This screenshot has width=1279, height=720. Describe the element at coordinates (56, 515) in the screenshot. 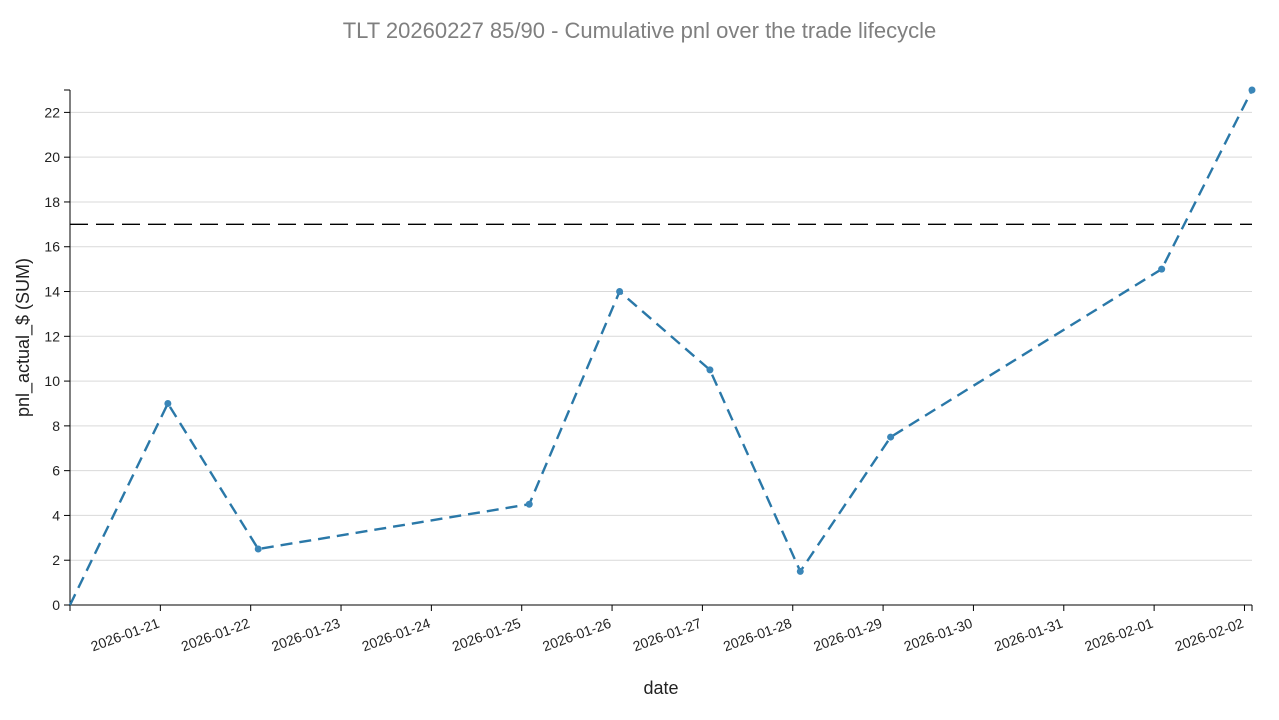

I see `y-tick-label: 4` at that location.